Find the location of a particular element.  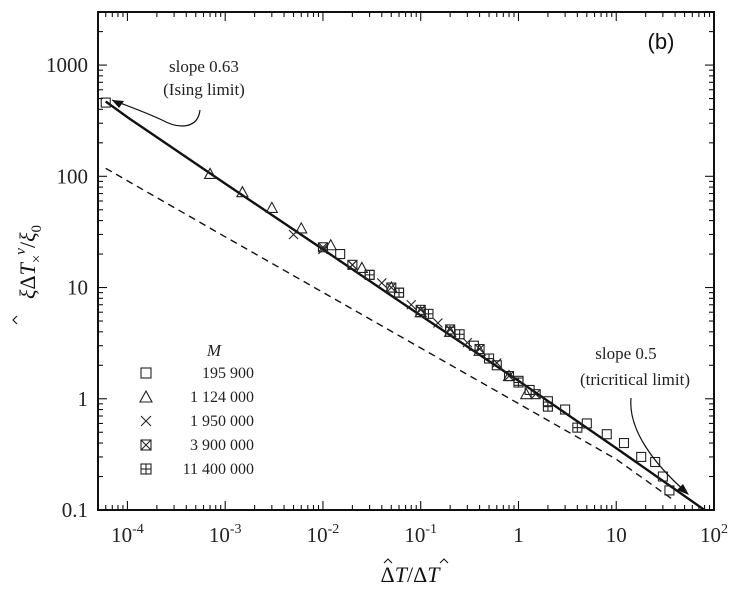

x-tick-label: 10⁻⁴ is located at coordinates (127, 534).